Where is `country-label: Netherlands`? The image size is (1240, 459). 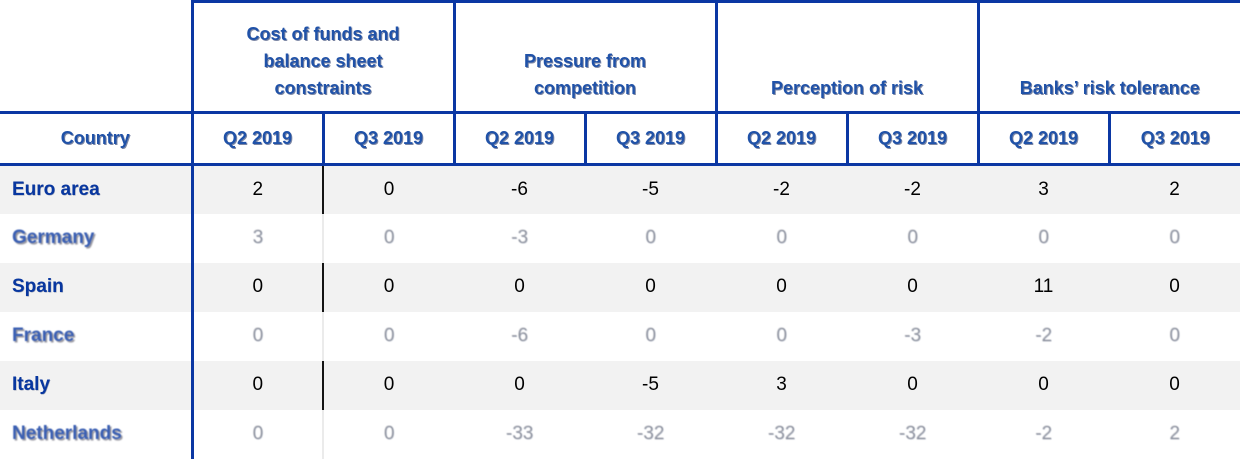 country-label: Netherlands is located at coordinates (67, 433).